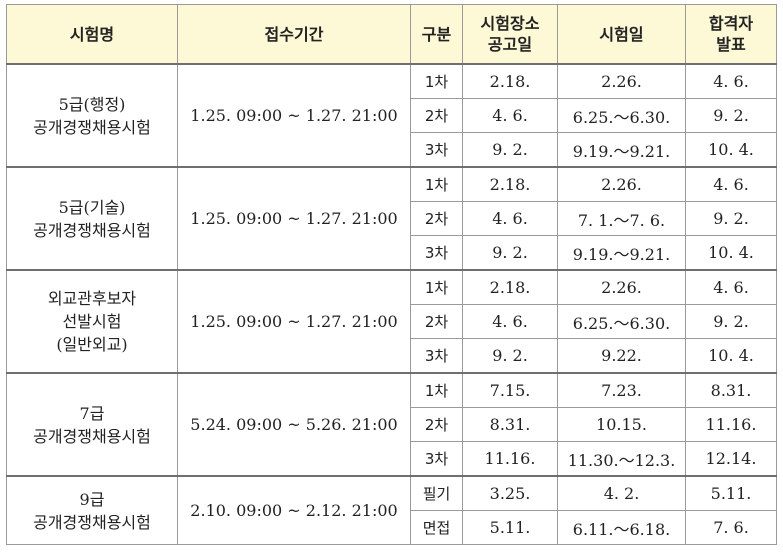  What do you see at coordinates (436, 527) in the screenshot?
I see `stage-cell: 면접` at bounding box center [436, 527].